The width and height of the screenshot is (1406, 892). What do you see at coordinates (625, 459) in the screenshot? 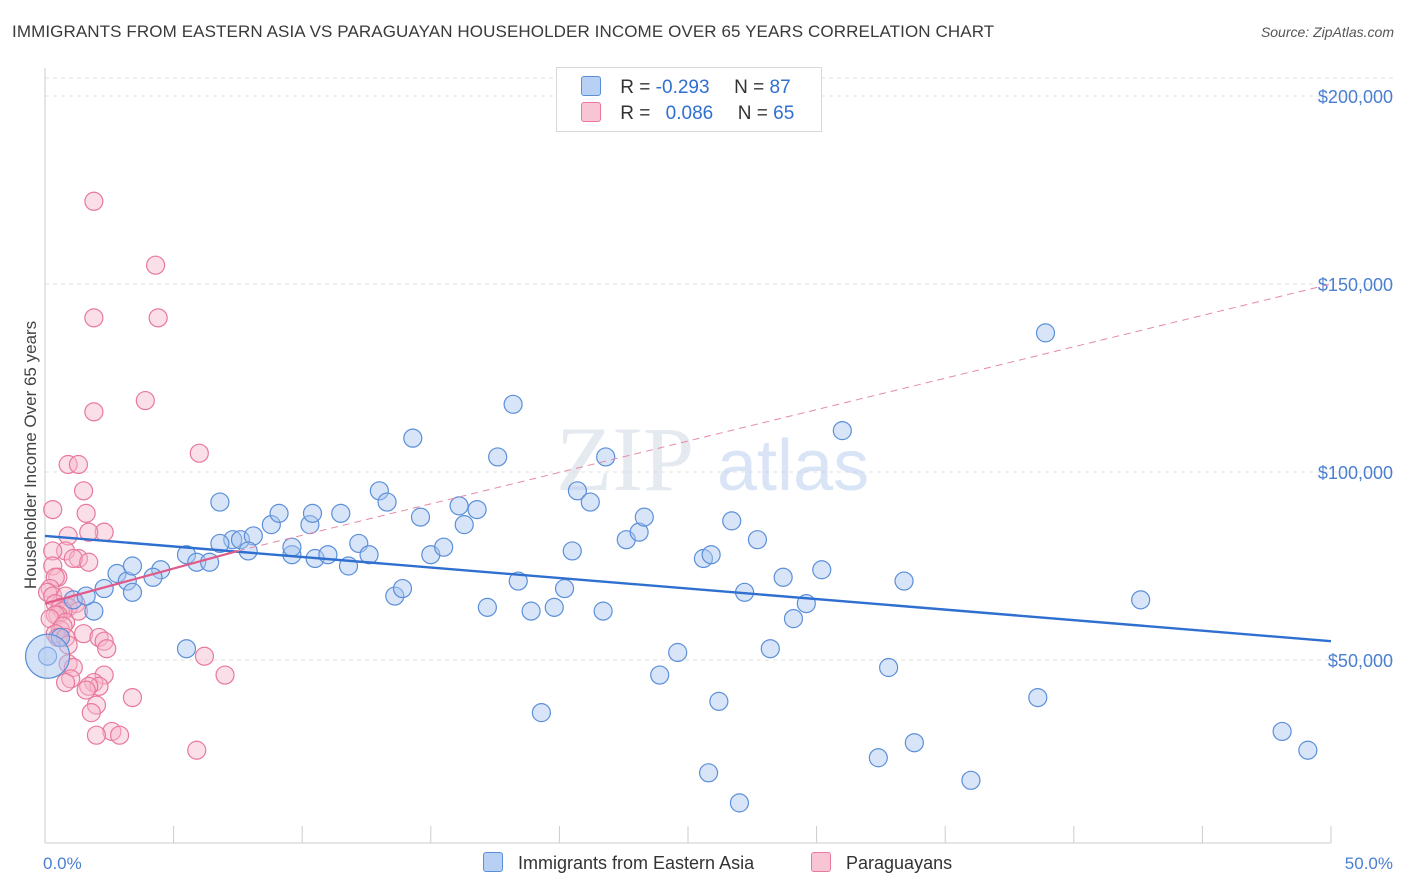
I see `watermark-zip: ZIP` at bounding box center [625, 459].